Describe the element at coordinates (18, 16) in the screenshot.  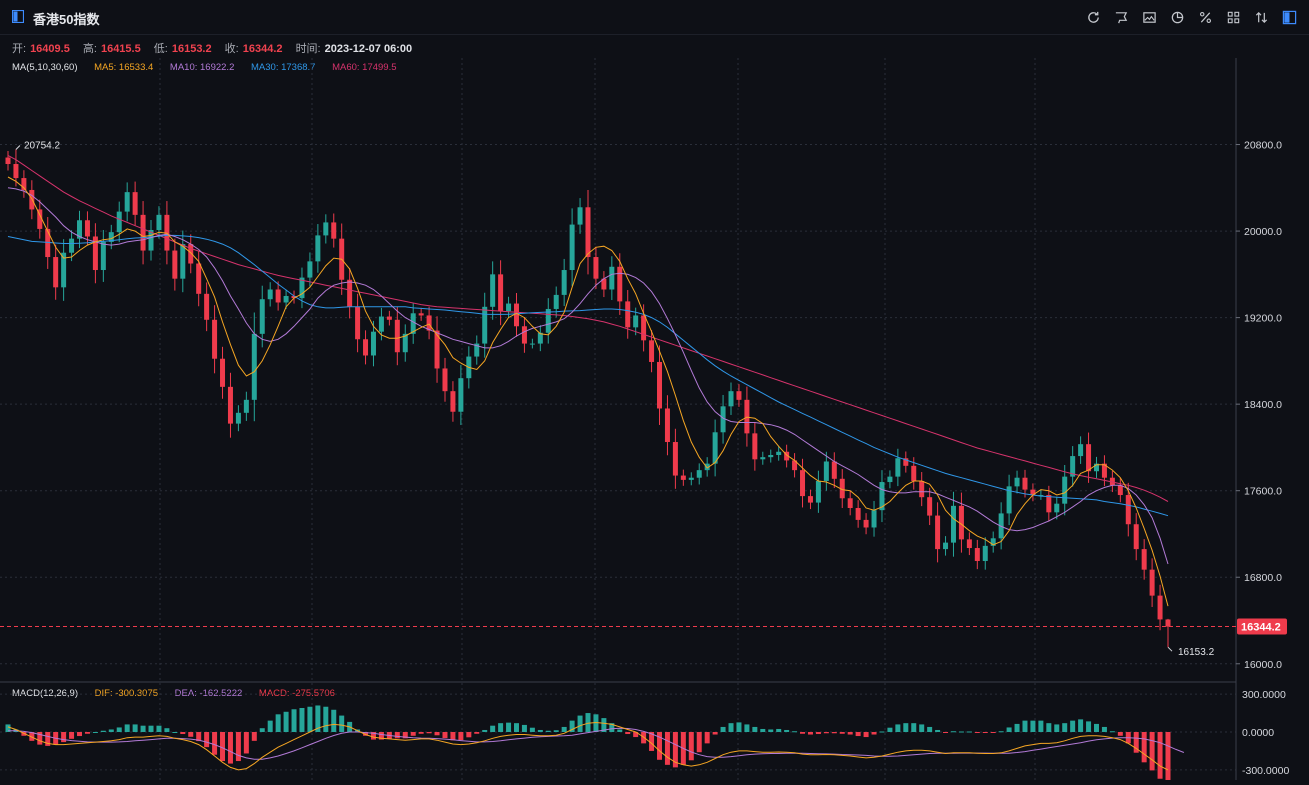
I see `sidebar-toggle-icon` at that location.